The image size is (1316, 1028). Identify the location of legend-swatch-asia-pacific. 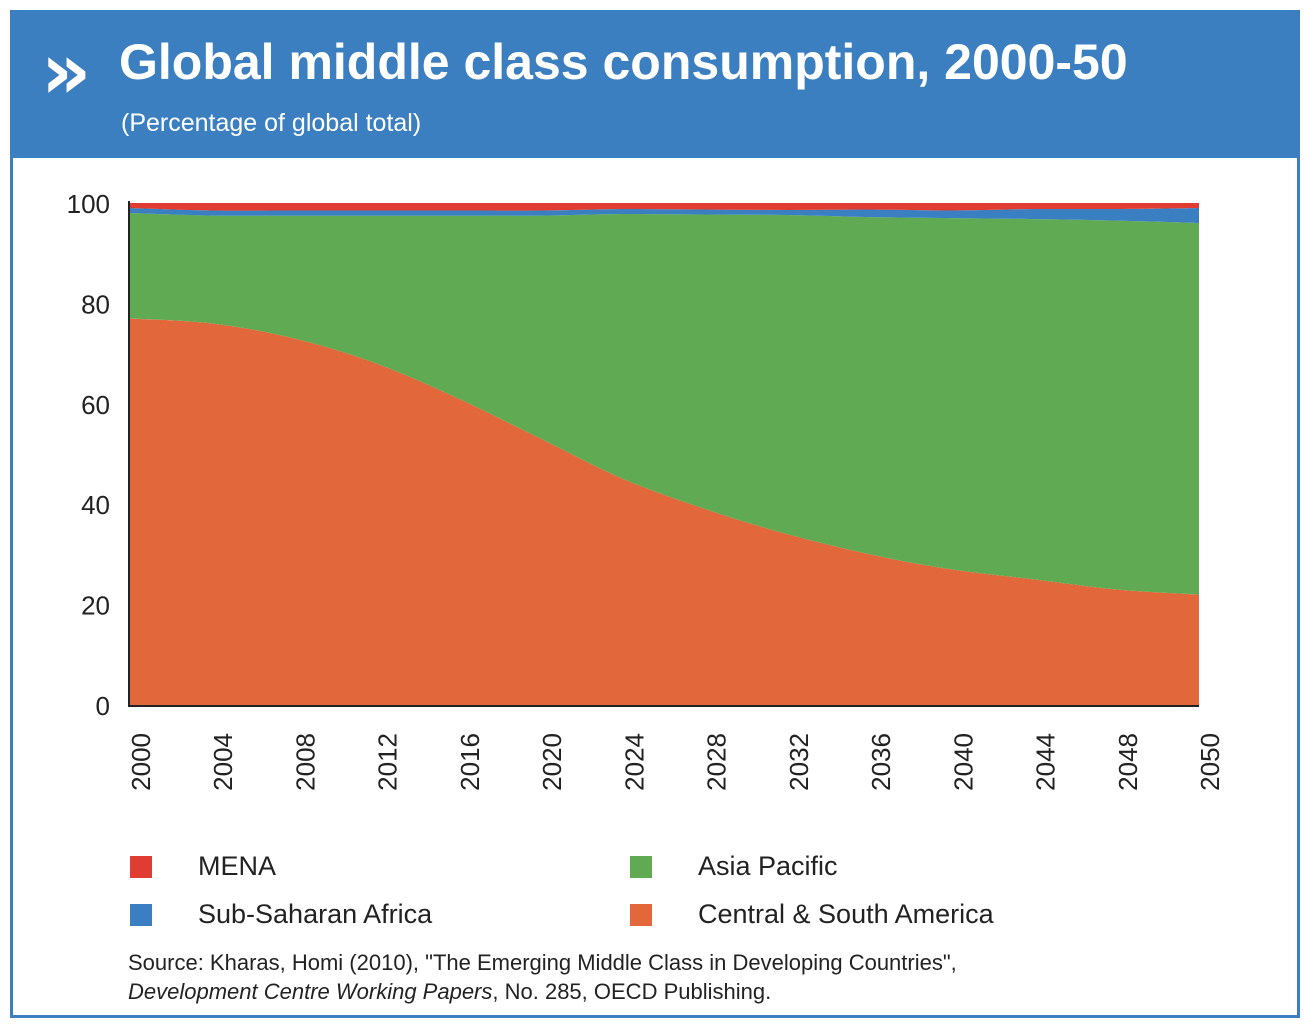
(641, 867).